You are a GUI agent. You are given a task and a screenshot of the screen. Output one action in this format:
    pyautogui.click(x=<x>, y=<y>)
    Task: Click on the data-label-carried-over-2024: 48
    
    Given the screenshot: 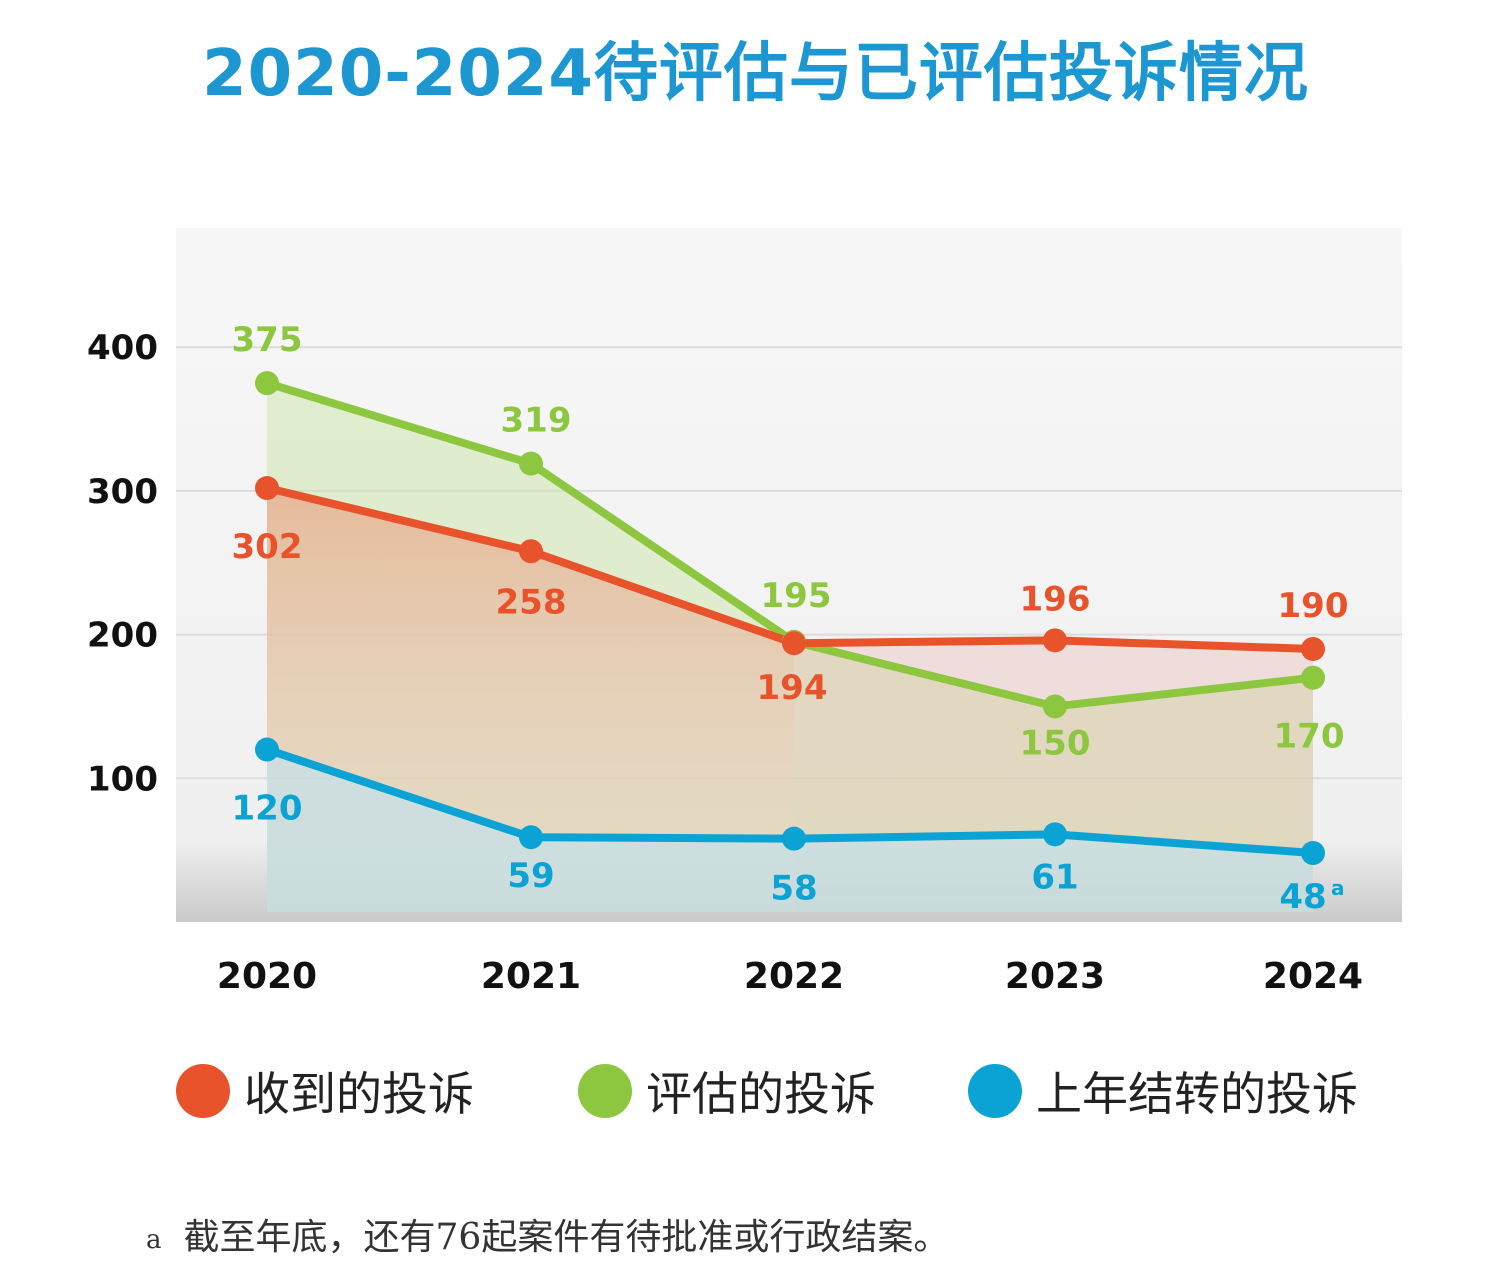 What is the action you would take?
    pyautogui.click(x=1302, y=897)
    